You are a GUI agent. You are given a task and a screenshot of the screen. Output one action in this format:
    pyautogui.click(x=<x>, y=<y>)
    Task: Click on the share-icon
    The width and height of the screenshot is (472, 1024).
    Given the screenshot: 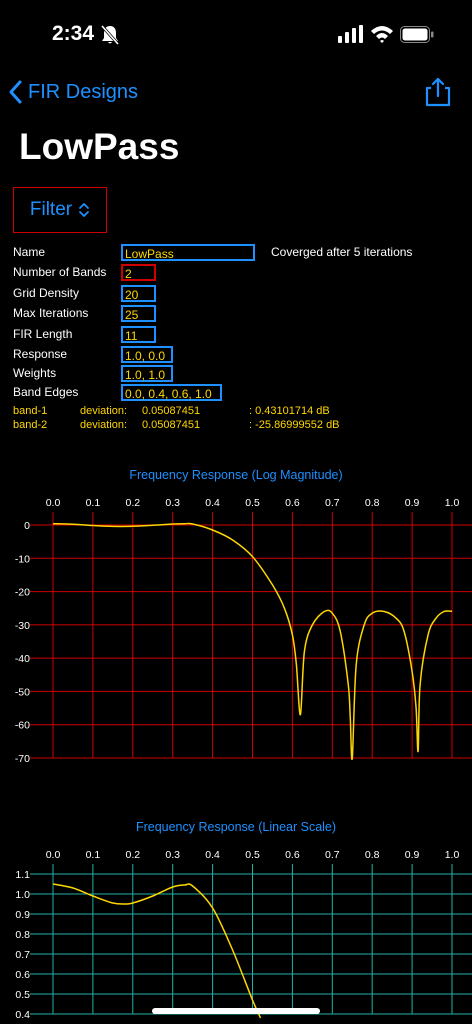 What is the action you would take?
    pyautogui.click(x=438, y=92)
    